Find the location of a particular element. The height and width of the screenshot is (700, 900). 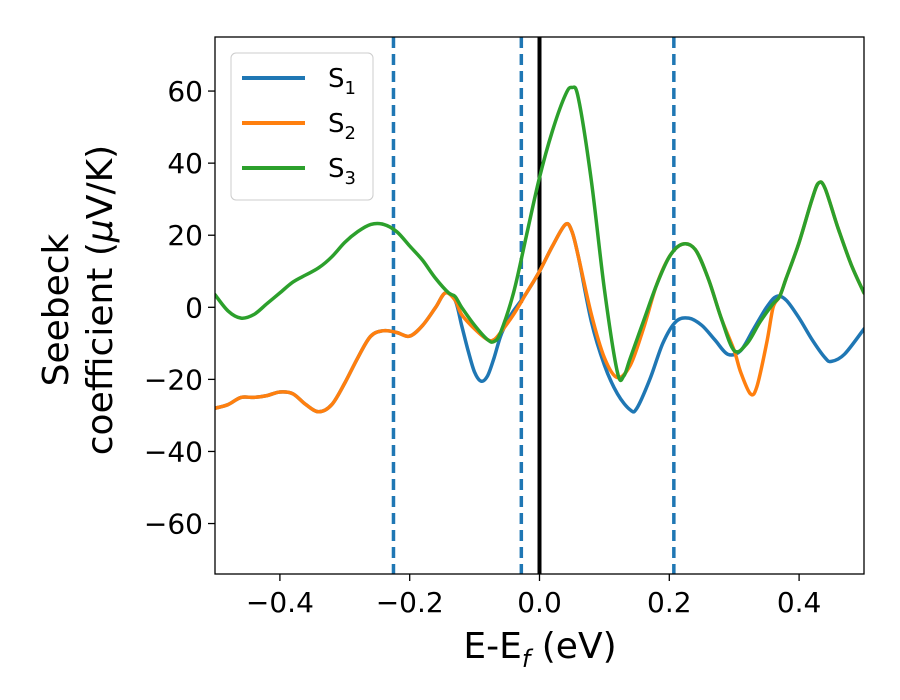

y-axis-title-line2: coefficient (μV/K) is located at coordinates (100, 300).